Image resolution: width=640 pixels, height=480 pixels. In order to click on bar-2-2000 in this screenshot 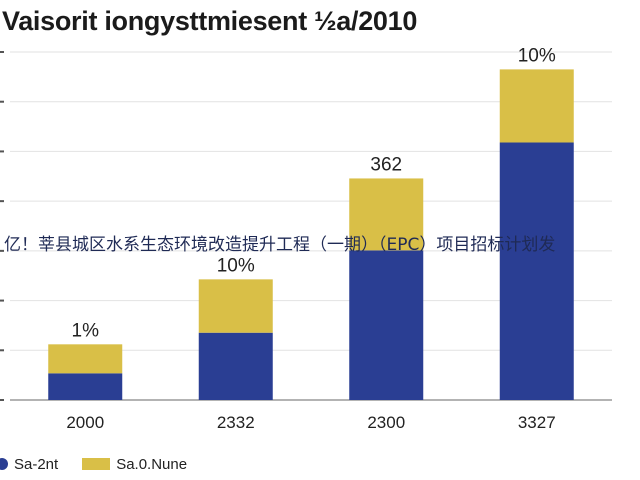, I will do `click(85, 359)`.